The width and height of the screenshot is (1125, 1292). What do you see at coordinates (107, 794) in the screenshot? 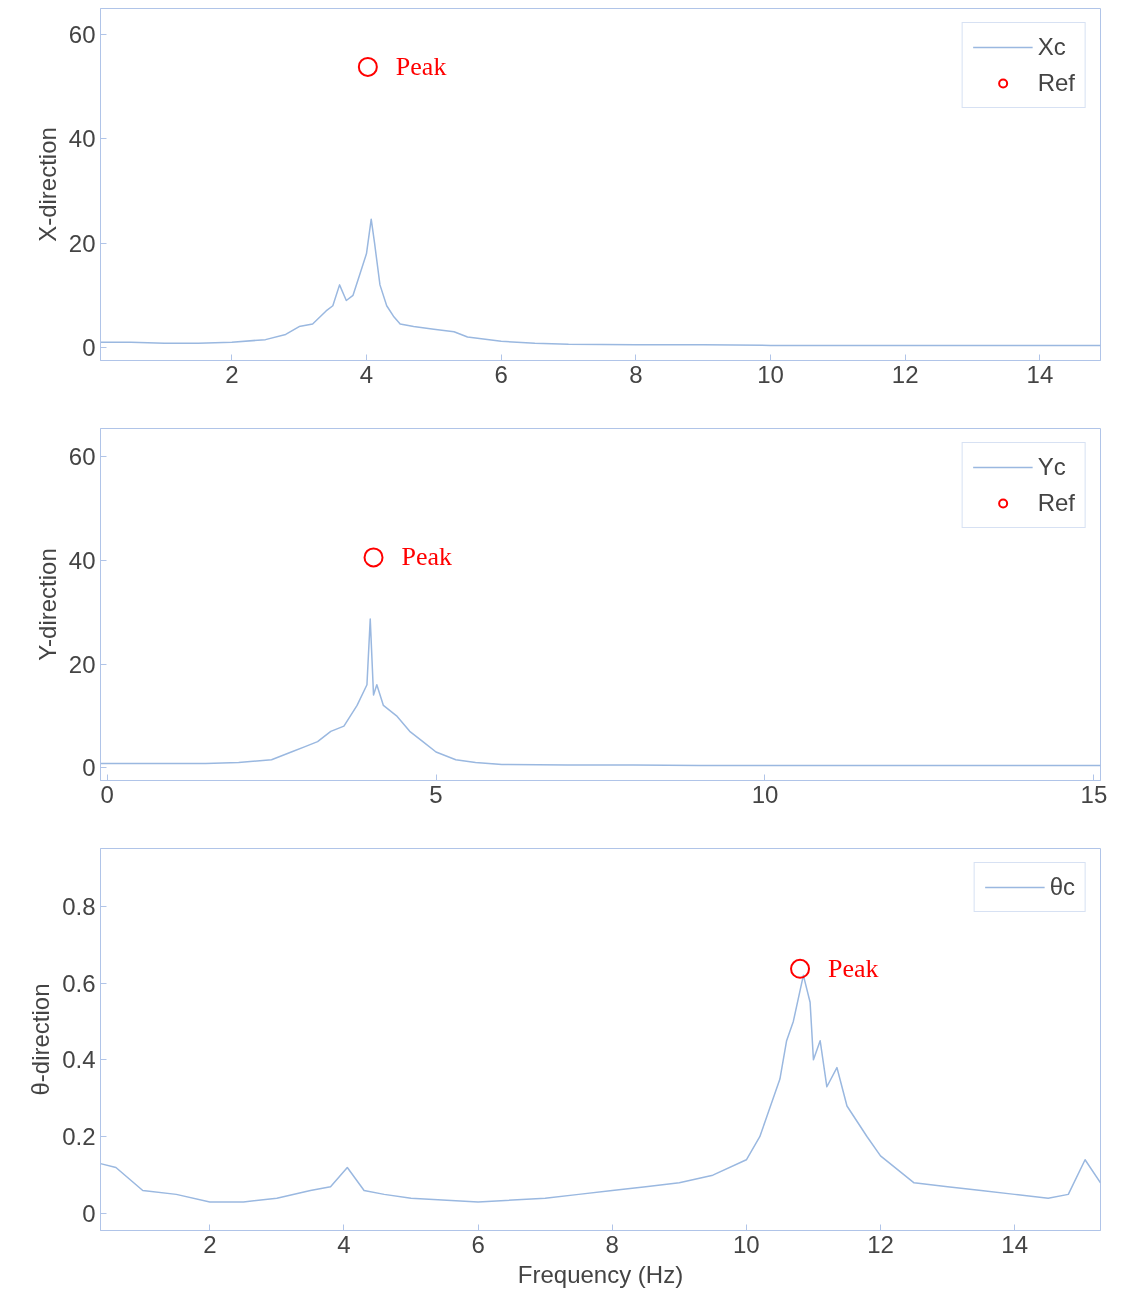
I see `x-tick-label: 0` at bounding box center [107, 794].